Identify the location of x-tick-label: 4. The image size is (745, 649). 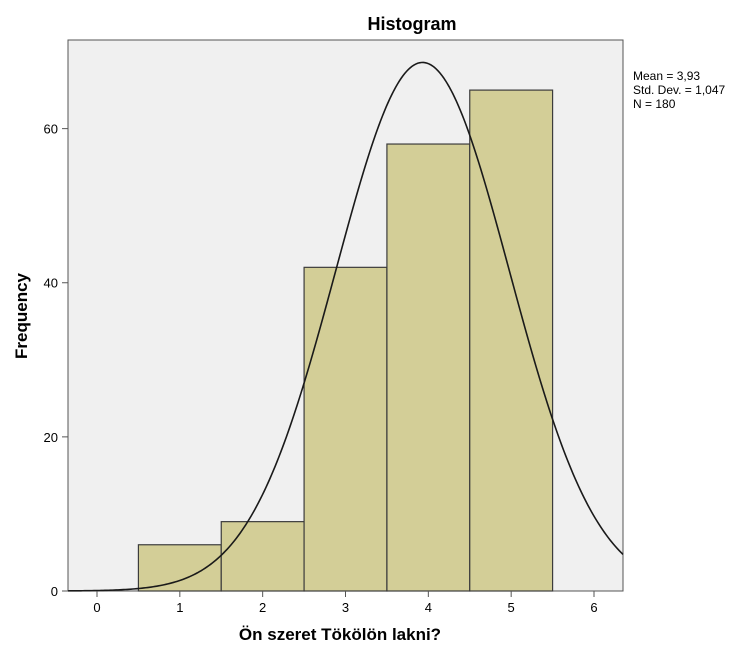
(428, 607).